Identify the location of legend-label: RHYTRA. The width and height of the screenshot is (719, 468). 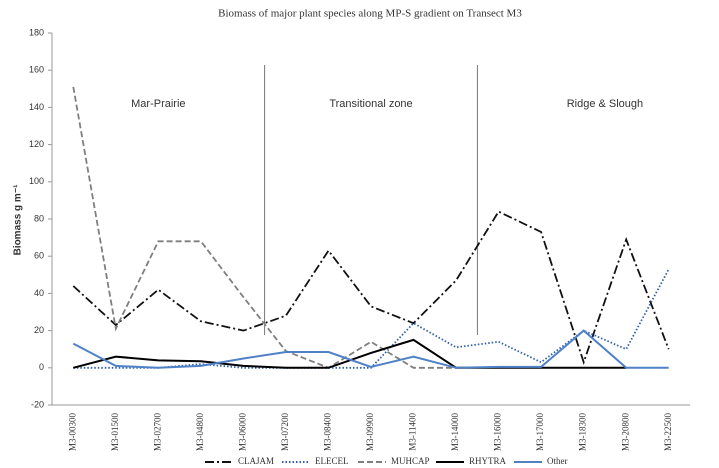
(488, 461).